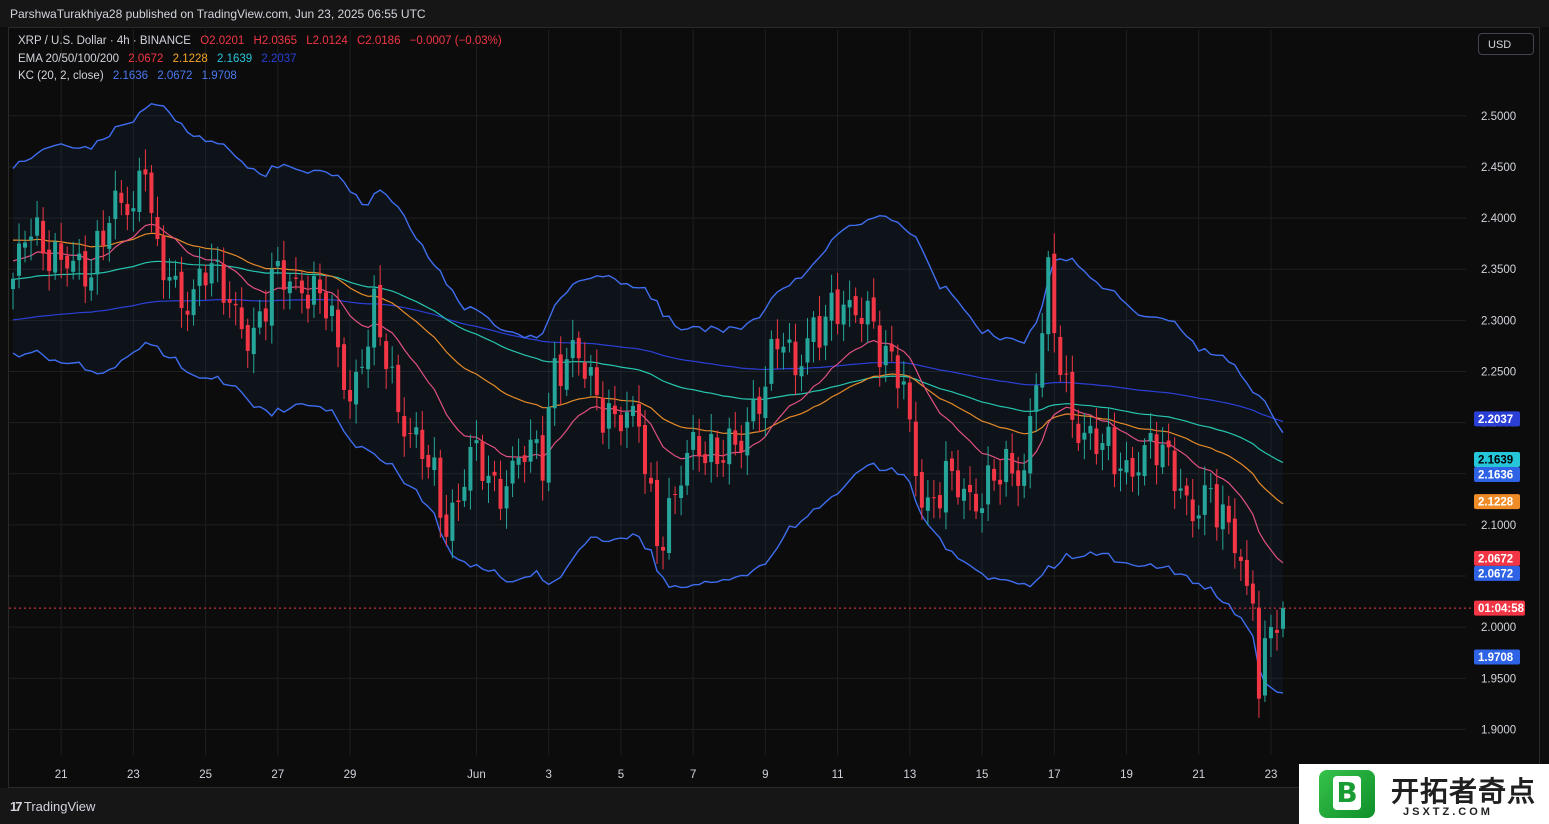 The image size is (1549, 824). I want to click on x-tick-label: 27, so click(277, 775).